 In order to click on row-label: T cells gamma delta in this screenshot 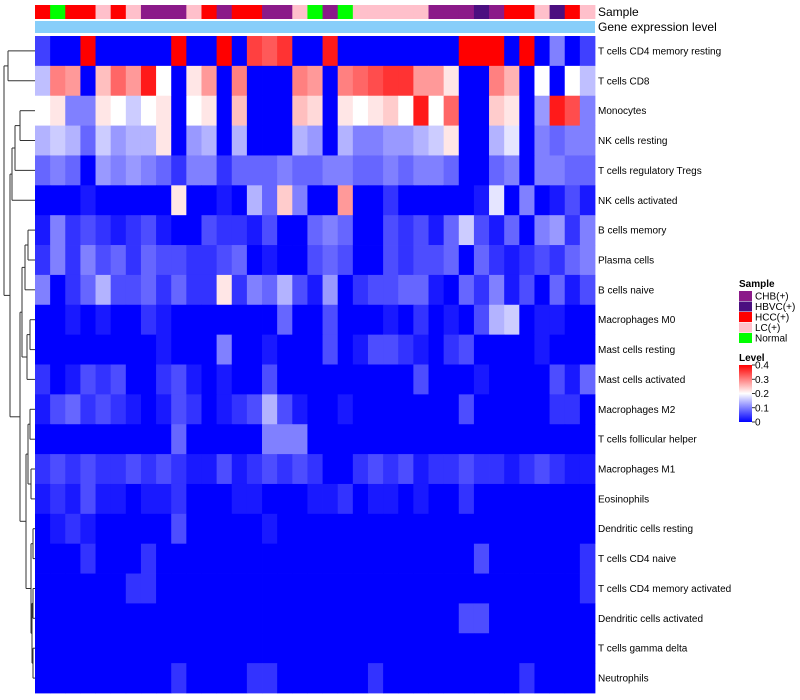, I will do `click(643, 649)`.